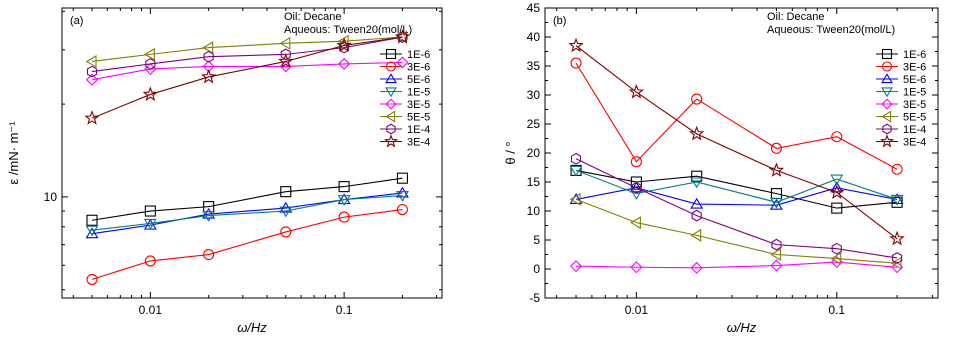  Describe the element at coordinates (418, 105) in the screenshot. I see `legend-entry: 3E-5` at that location.